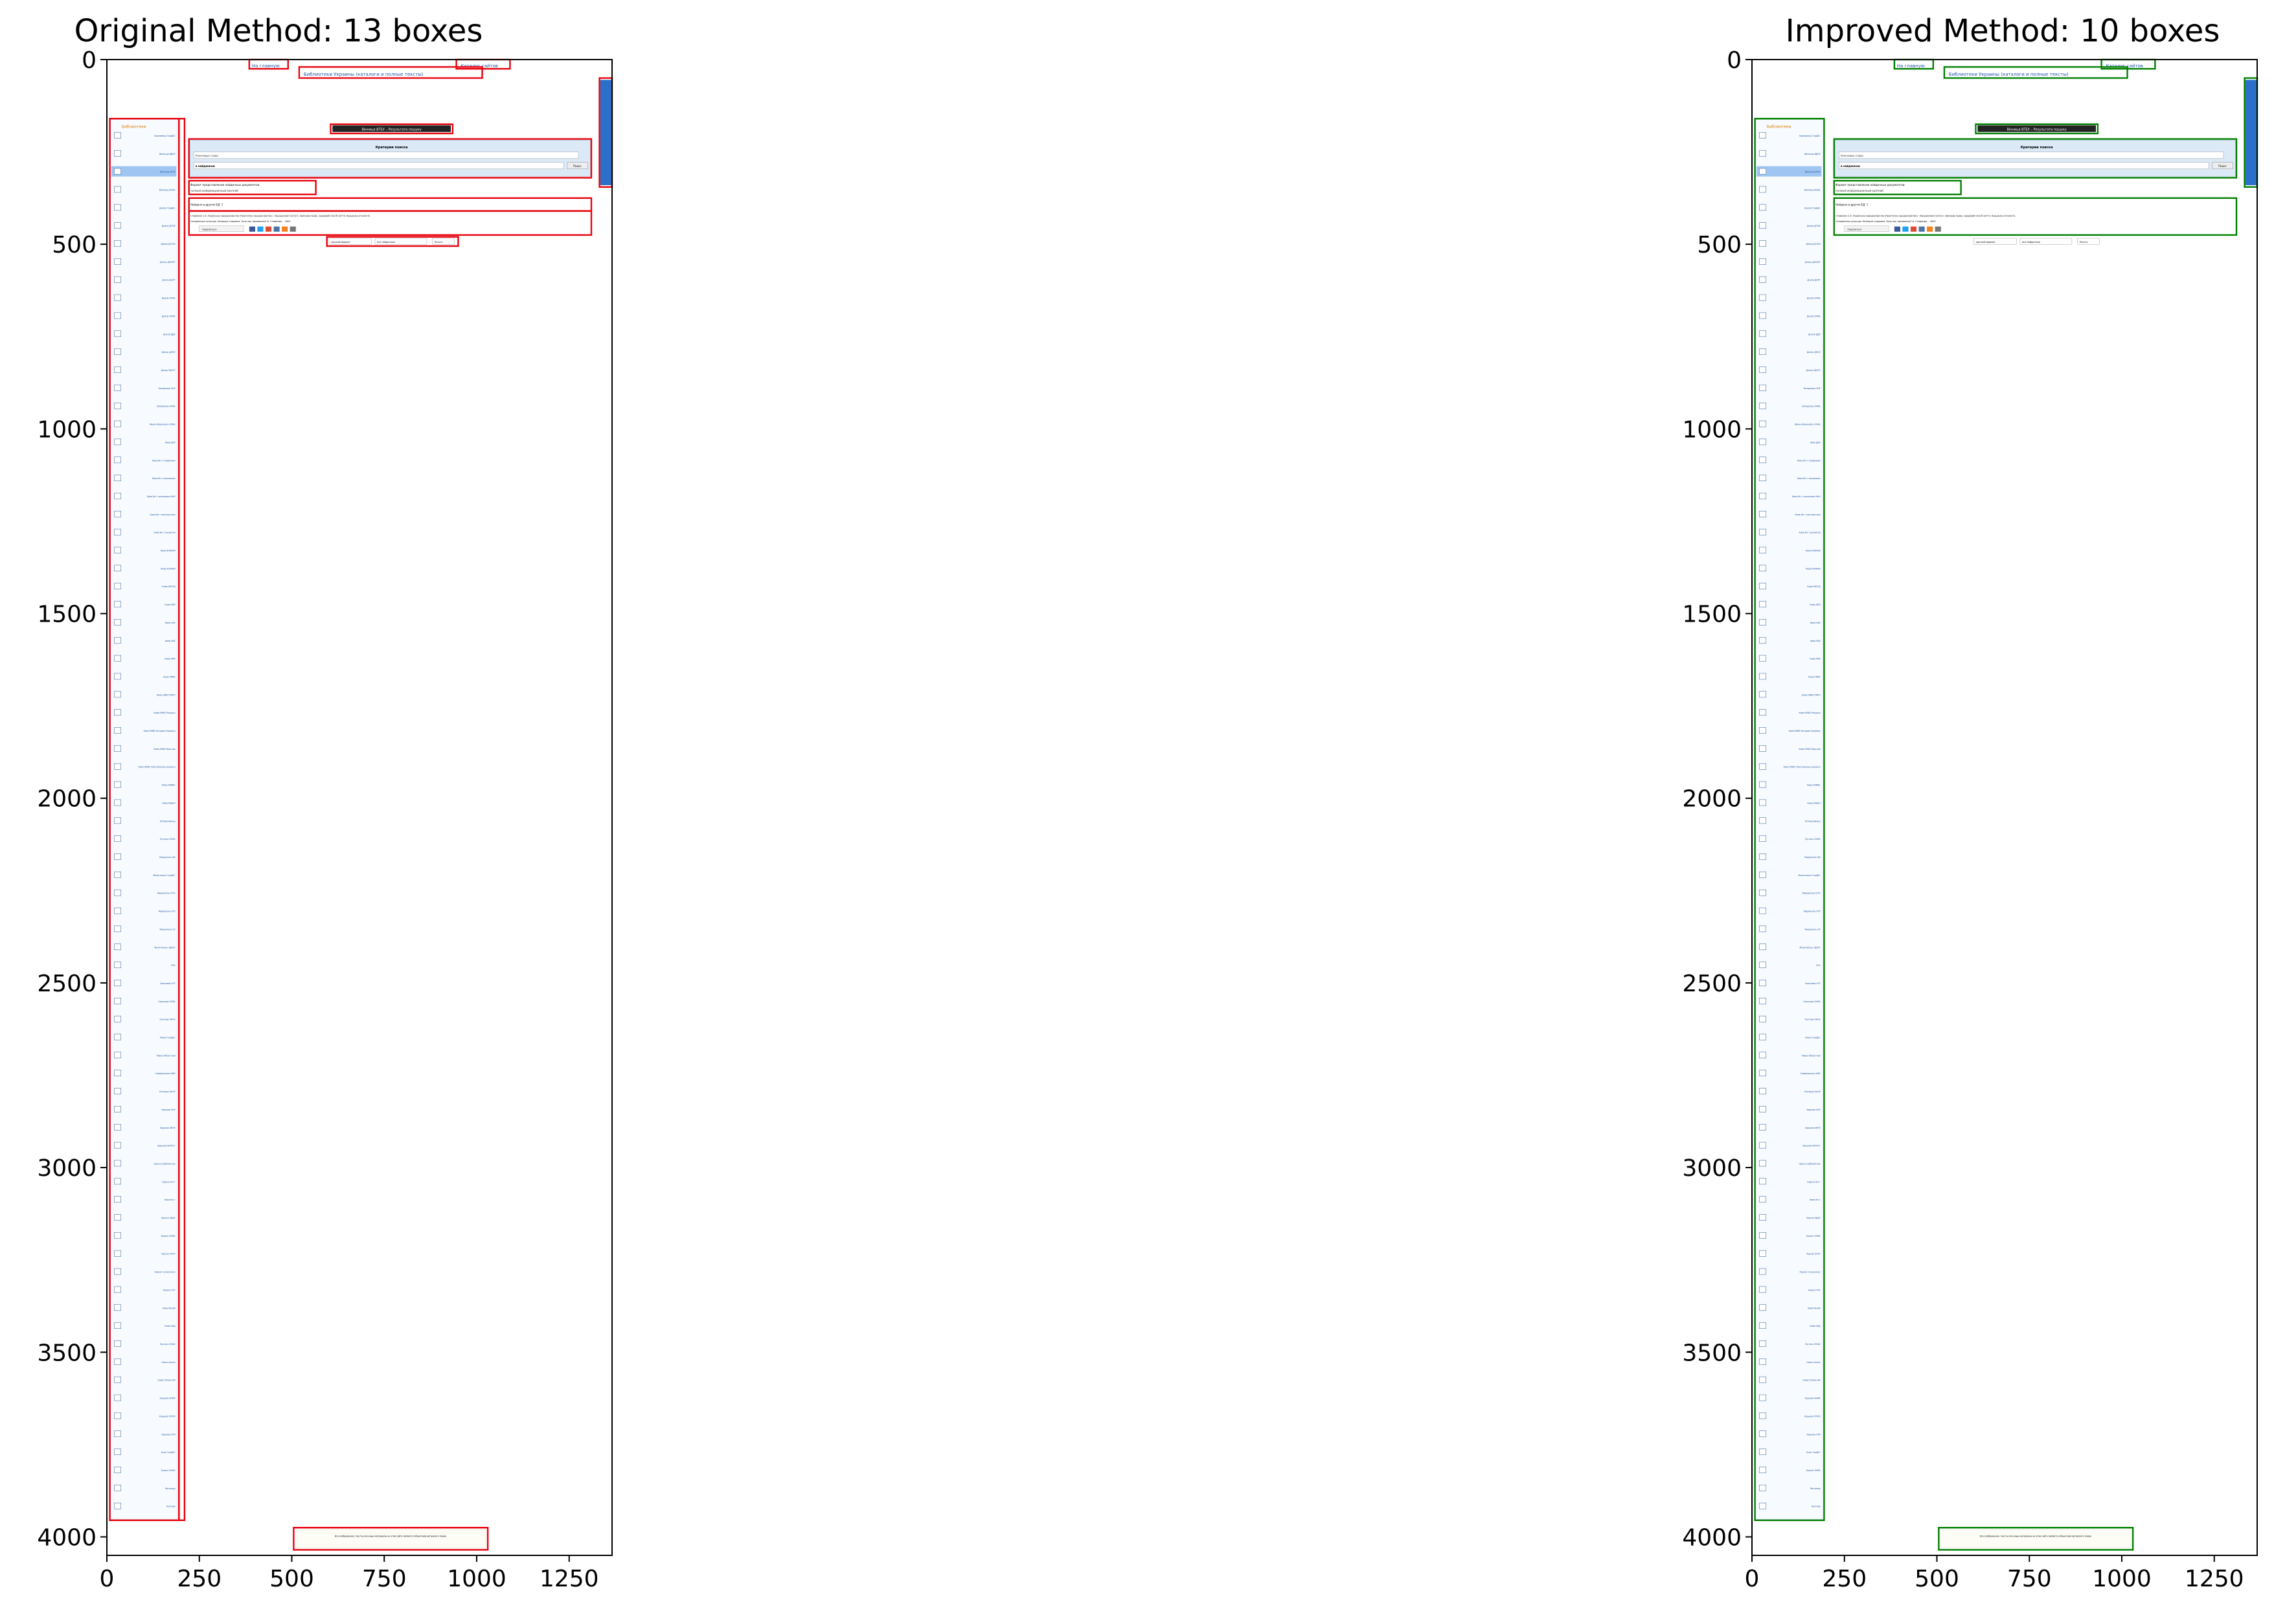 This screenshot has height=1624, width=2274. I want to click on sidebar-item-label: Севастополь НИ, so click(1811, 1380).